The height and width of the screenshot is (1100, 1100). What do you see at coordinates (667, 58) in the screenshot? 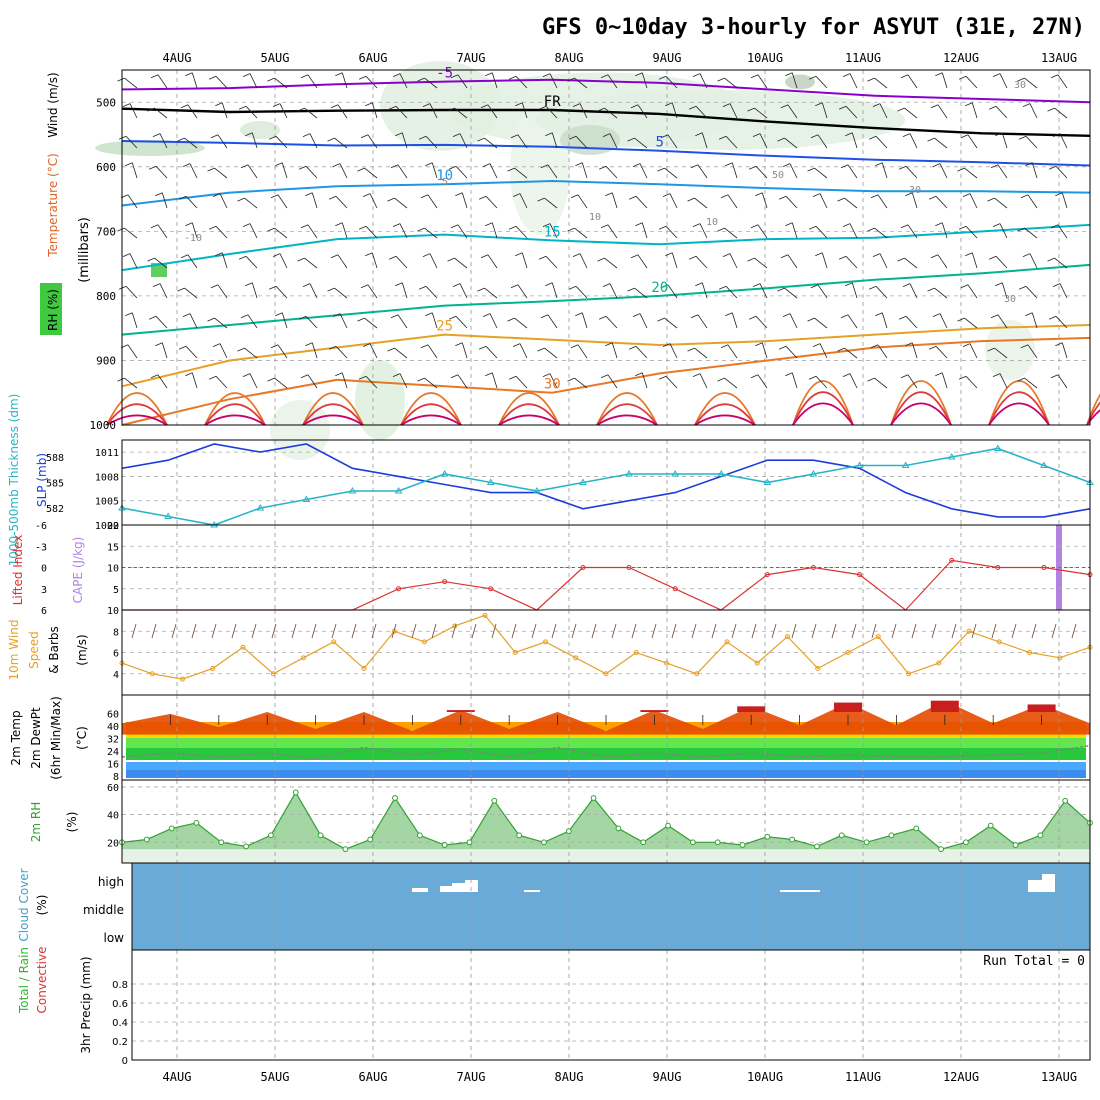
I see `top-day-label: 9AUG` at bounding box center [667, 58].